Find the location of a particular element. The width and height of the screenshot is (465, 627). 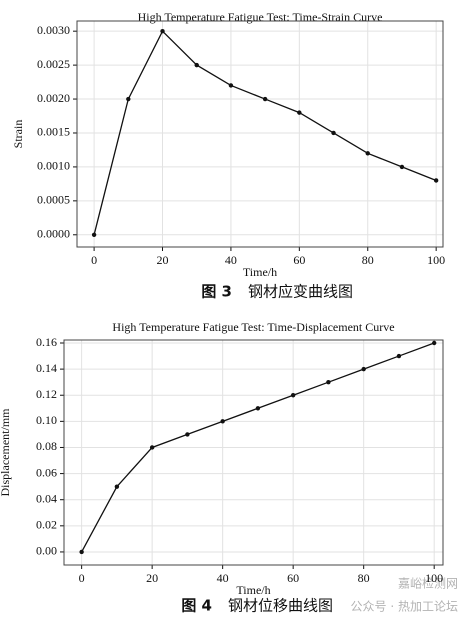

y-tick-label: 0.00 is located at coordinates (46, 551).